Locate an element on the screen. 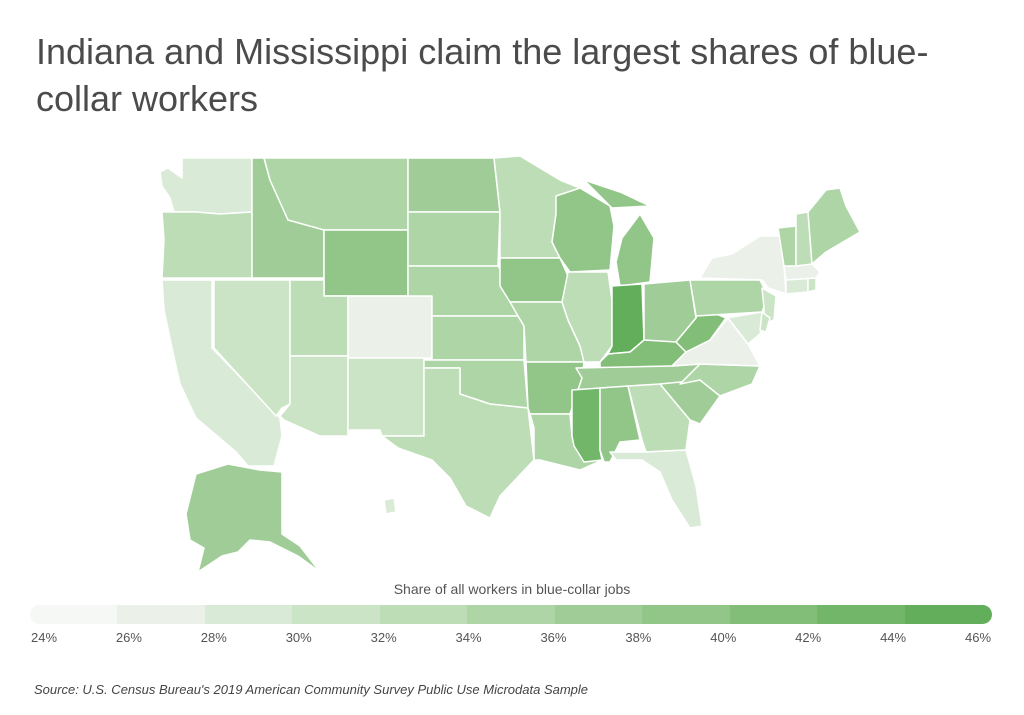 Image resolution: width=1024 pixels, height=715 pixels. state-colorado is located at coordinates (390, 327).